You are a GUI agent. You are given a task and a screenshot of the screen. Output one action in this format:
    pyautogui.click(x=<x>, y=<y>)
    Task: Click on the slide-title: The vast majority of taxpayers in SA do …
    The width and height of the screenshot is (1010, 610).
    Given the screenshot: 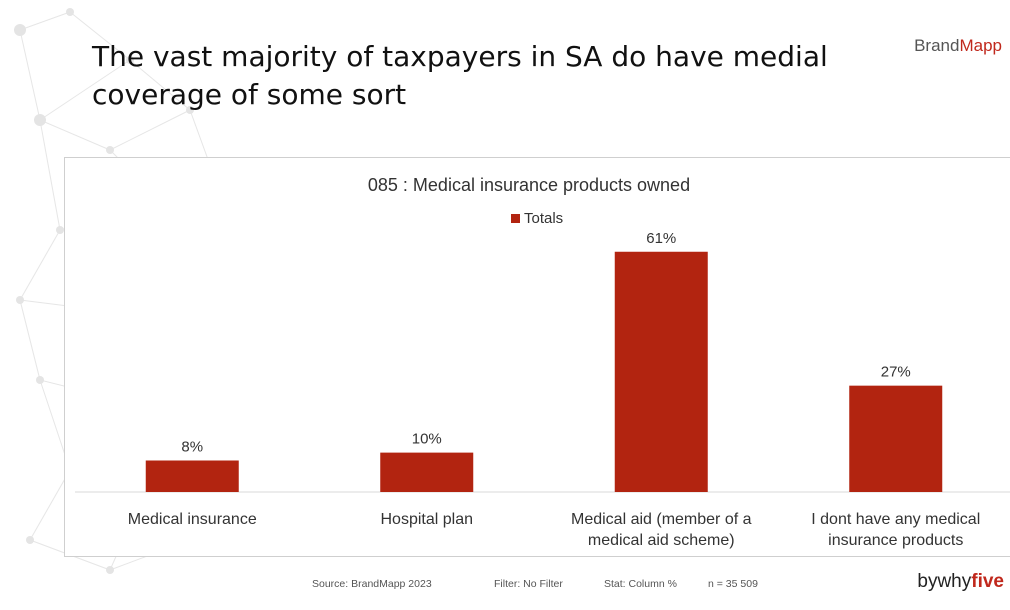 What is the action you would take?
    pyautogui.click(x=460, y=75)
    